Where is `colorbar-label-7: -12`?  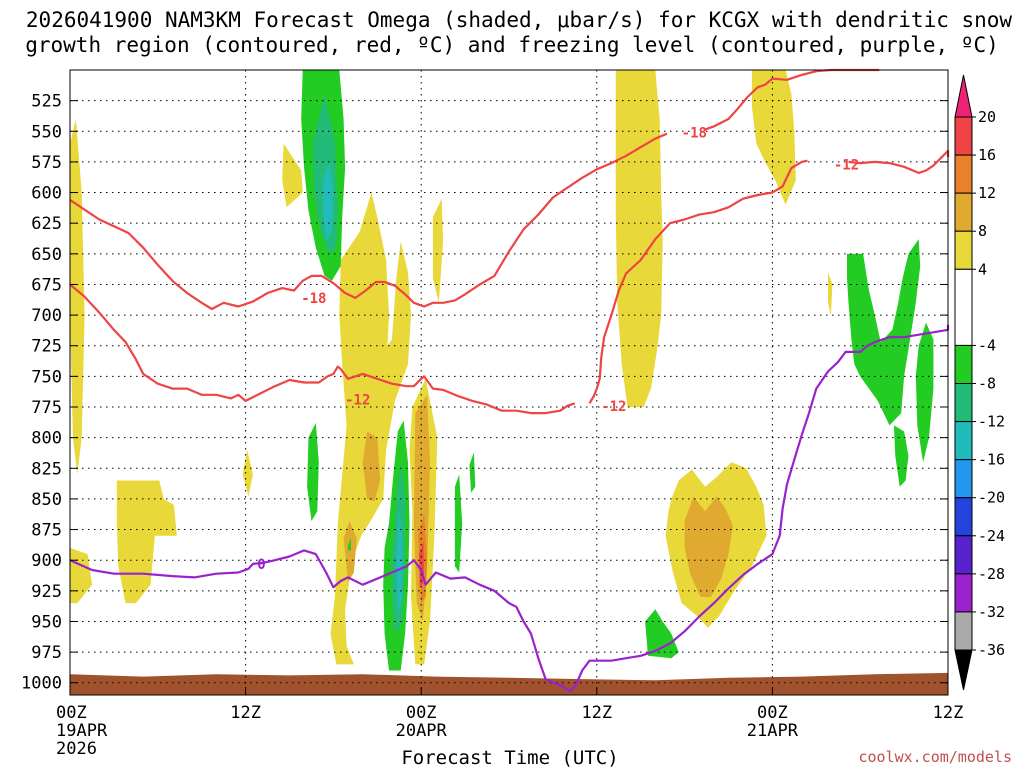
colorbar-label-7: -12 is located at coordinates (991, 422).